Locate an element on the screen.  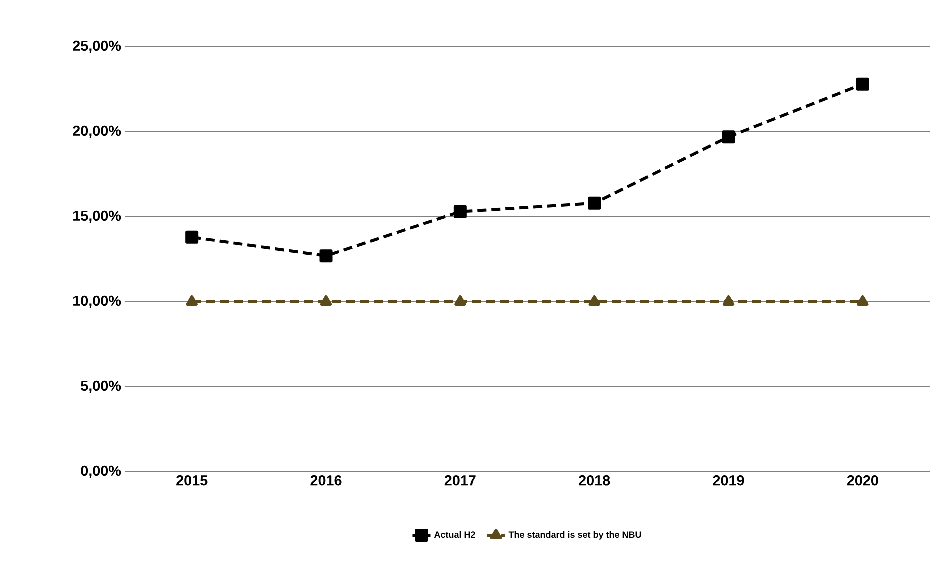
y-tick-label: 20,00% is located at coordinates (97, 132).